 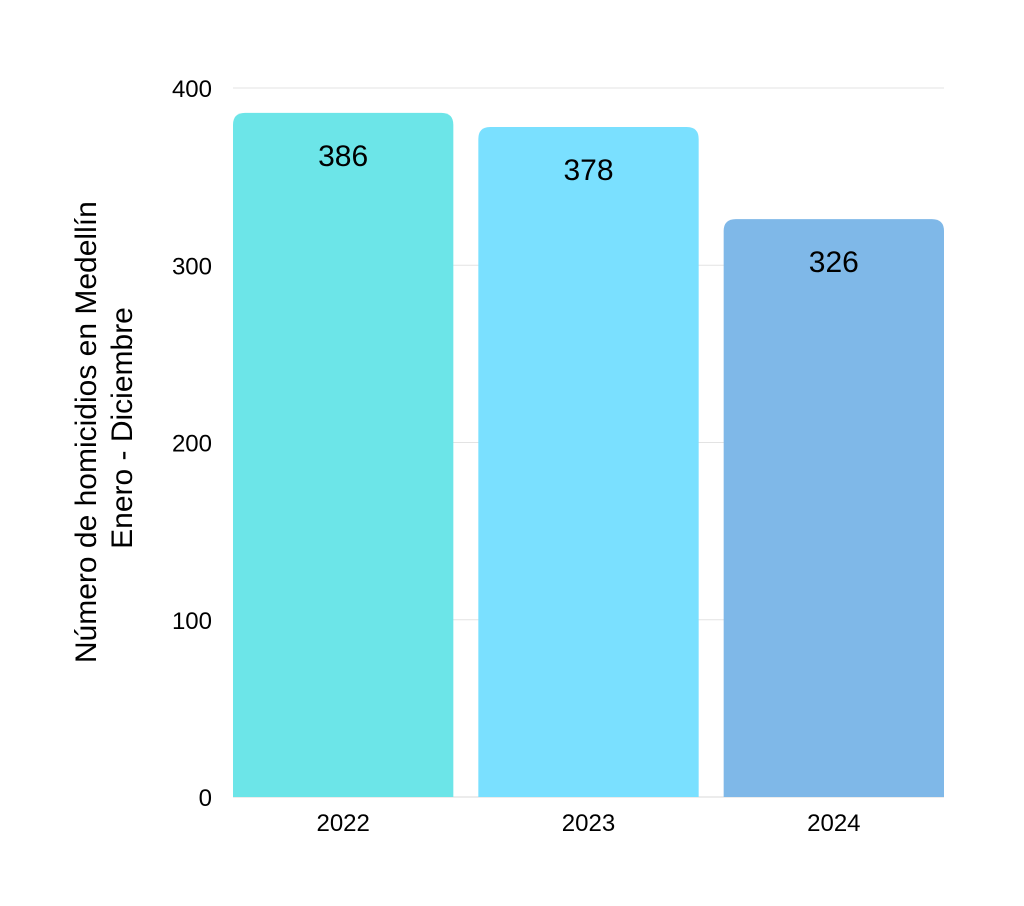 I want to click on data-labels: 386 378 326, so click(x=588, y=209).